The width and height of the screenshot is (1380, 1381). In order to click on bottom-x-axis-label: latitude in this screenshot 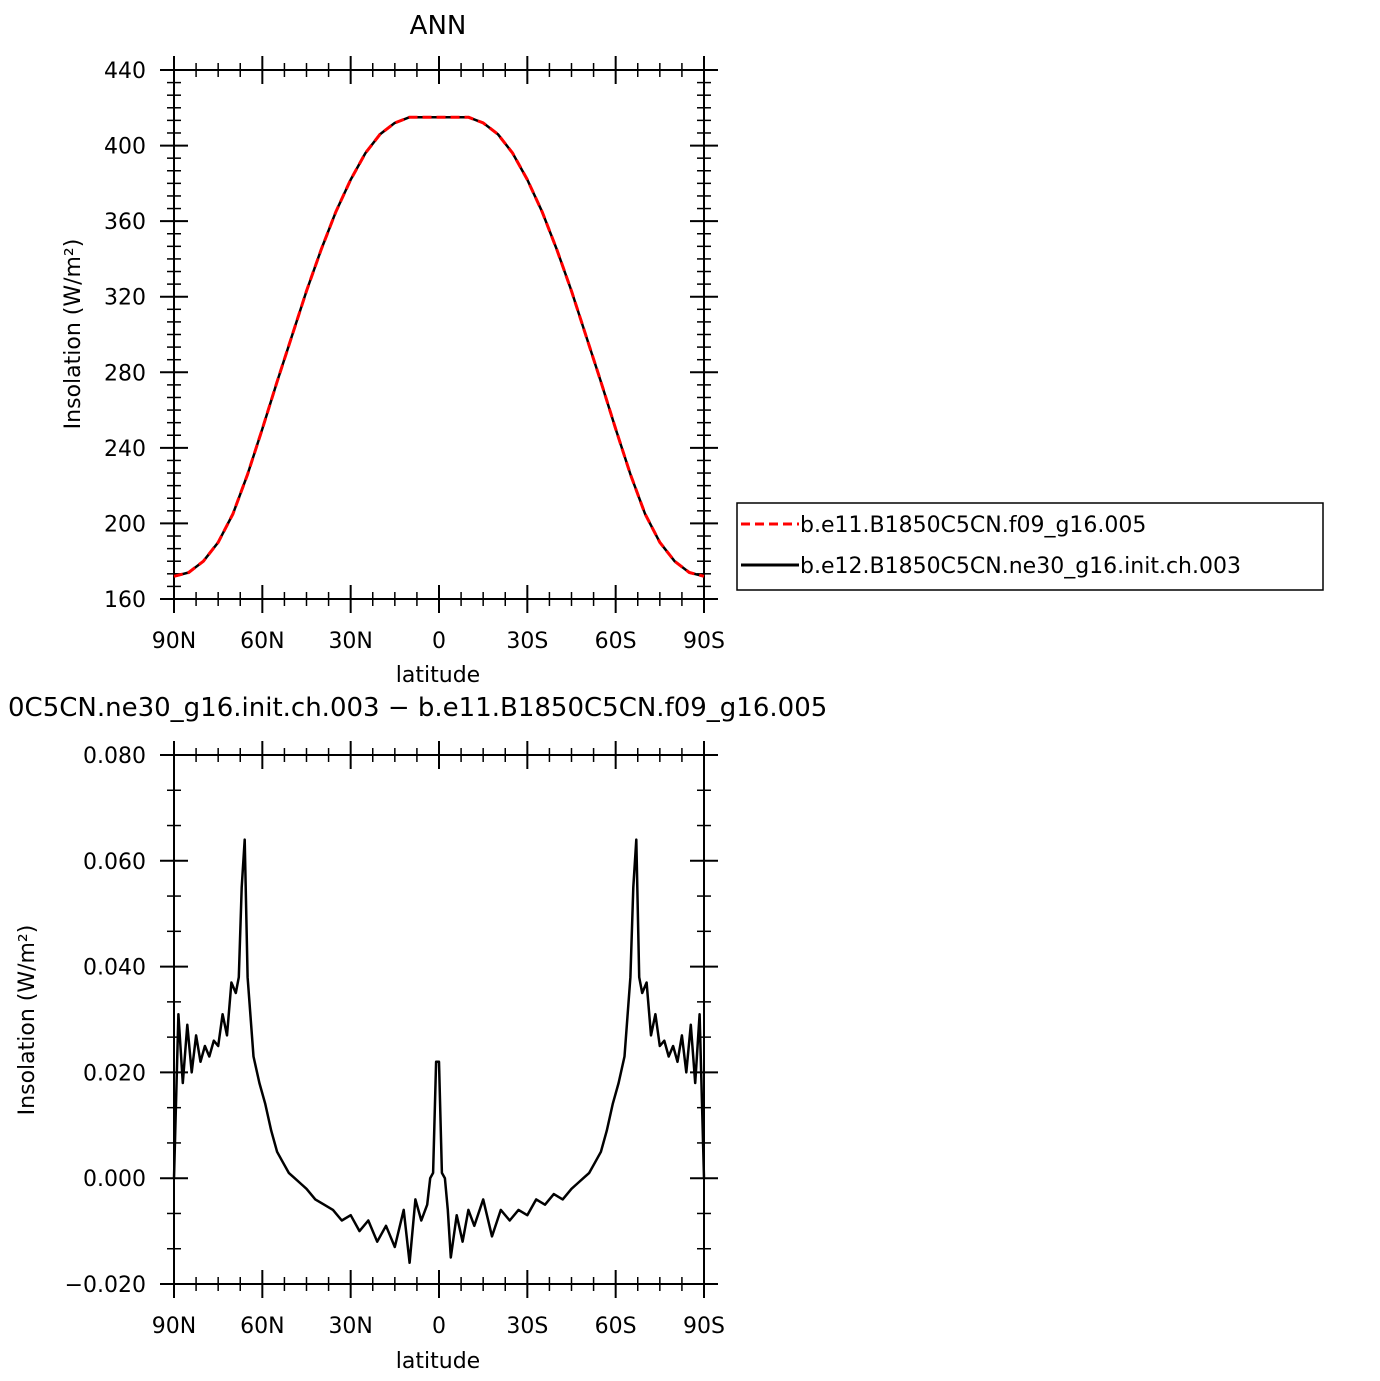, I will do `click(438, 1361)`.